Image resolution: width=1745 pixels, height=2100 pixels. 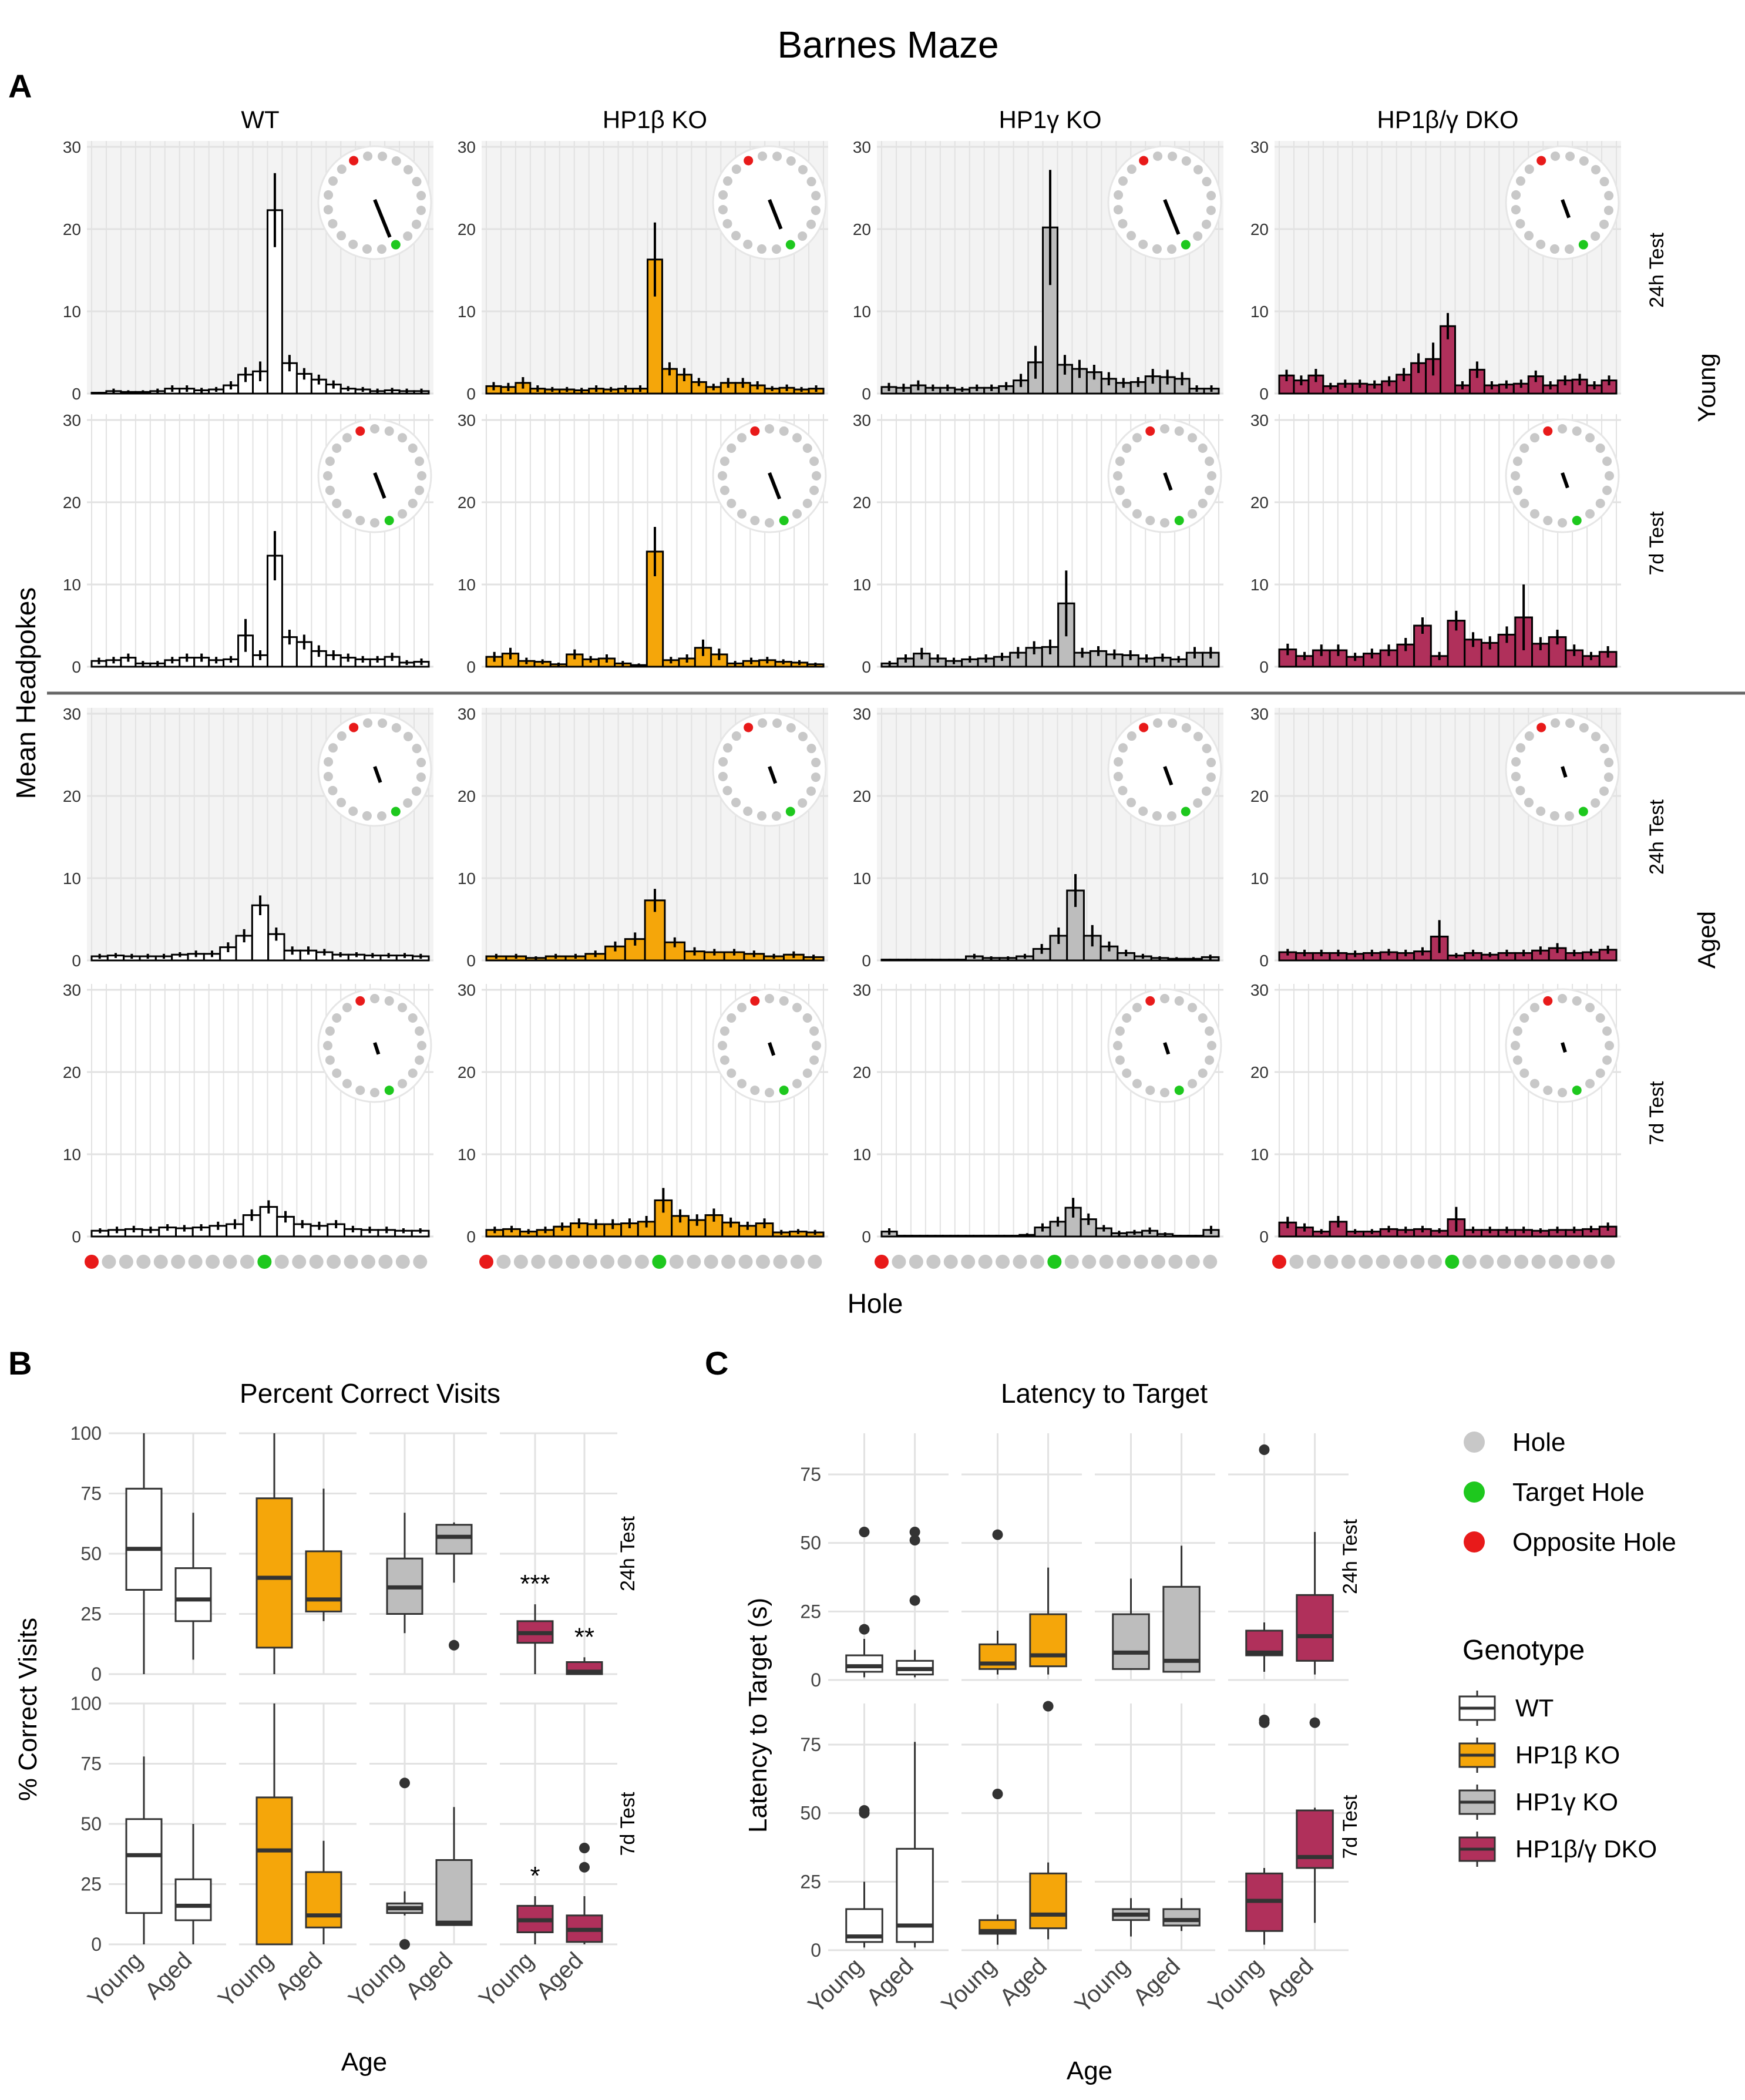 I want to click on axis-target-hole, so click(x=1054, y=1262).